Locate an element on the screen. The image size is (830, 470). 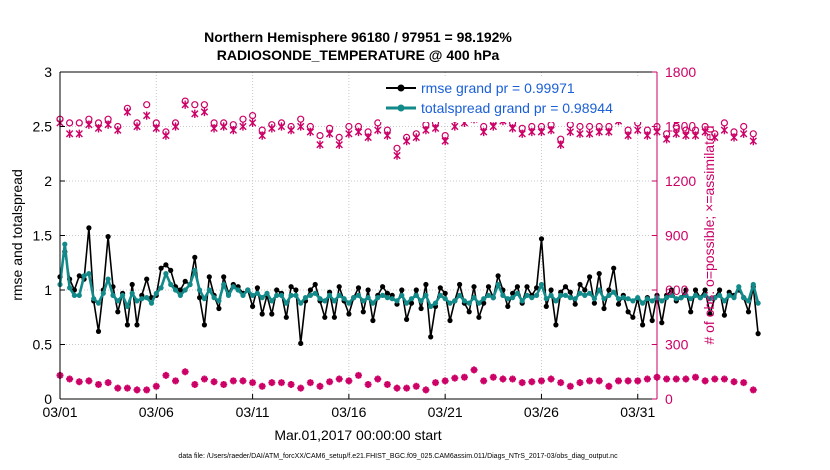
y2-axis-label: # of obs: o=possible; ×=assimilated is located at coordinates (709, 234).